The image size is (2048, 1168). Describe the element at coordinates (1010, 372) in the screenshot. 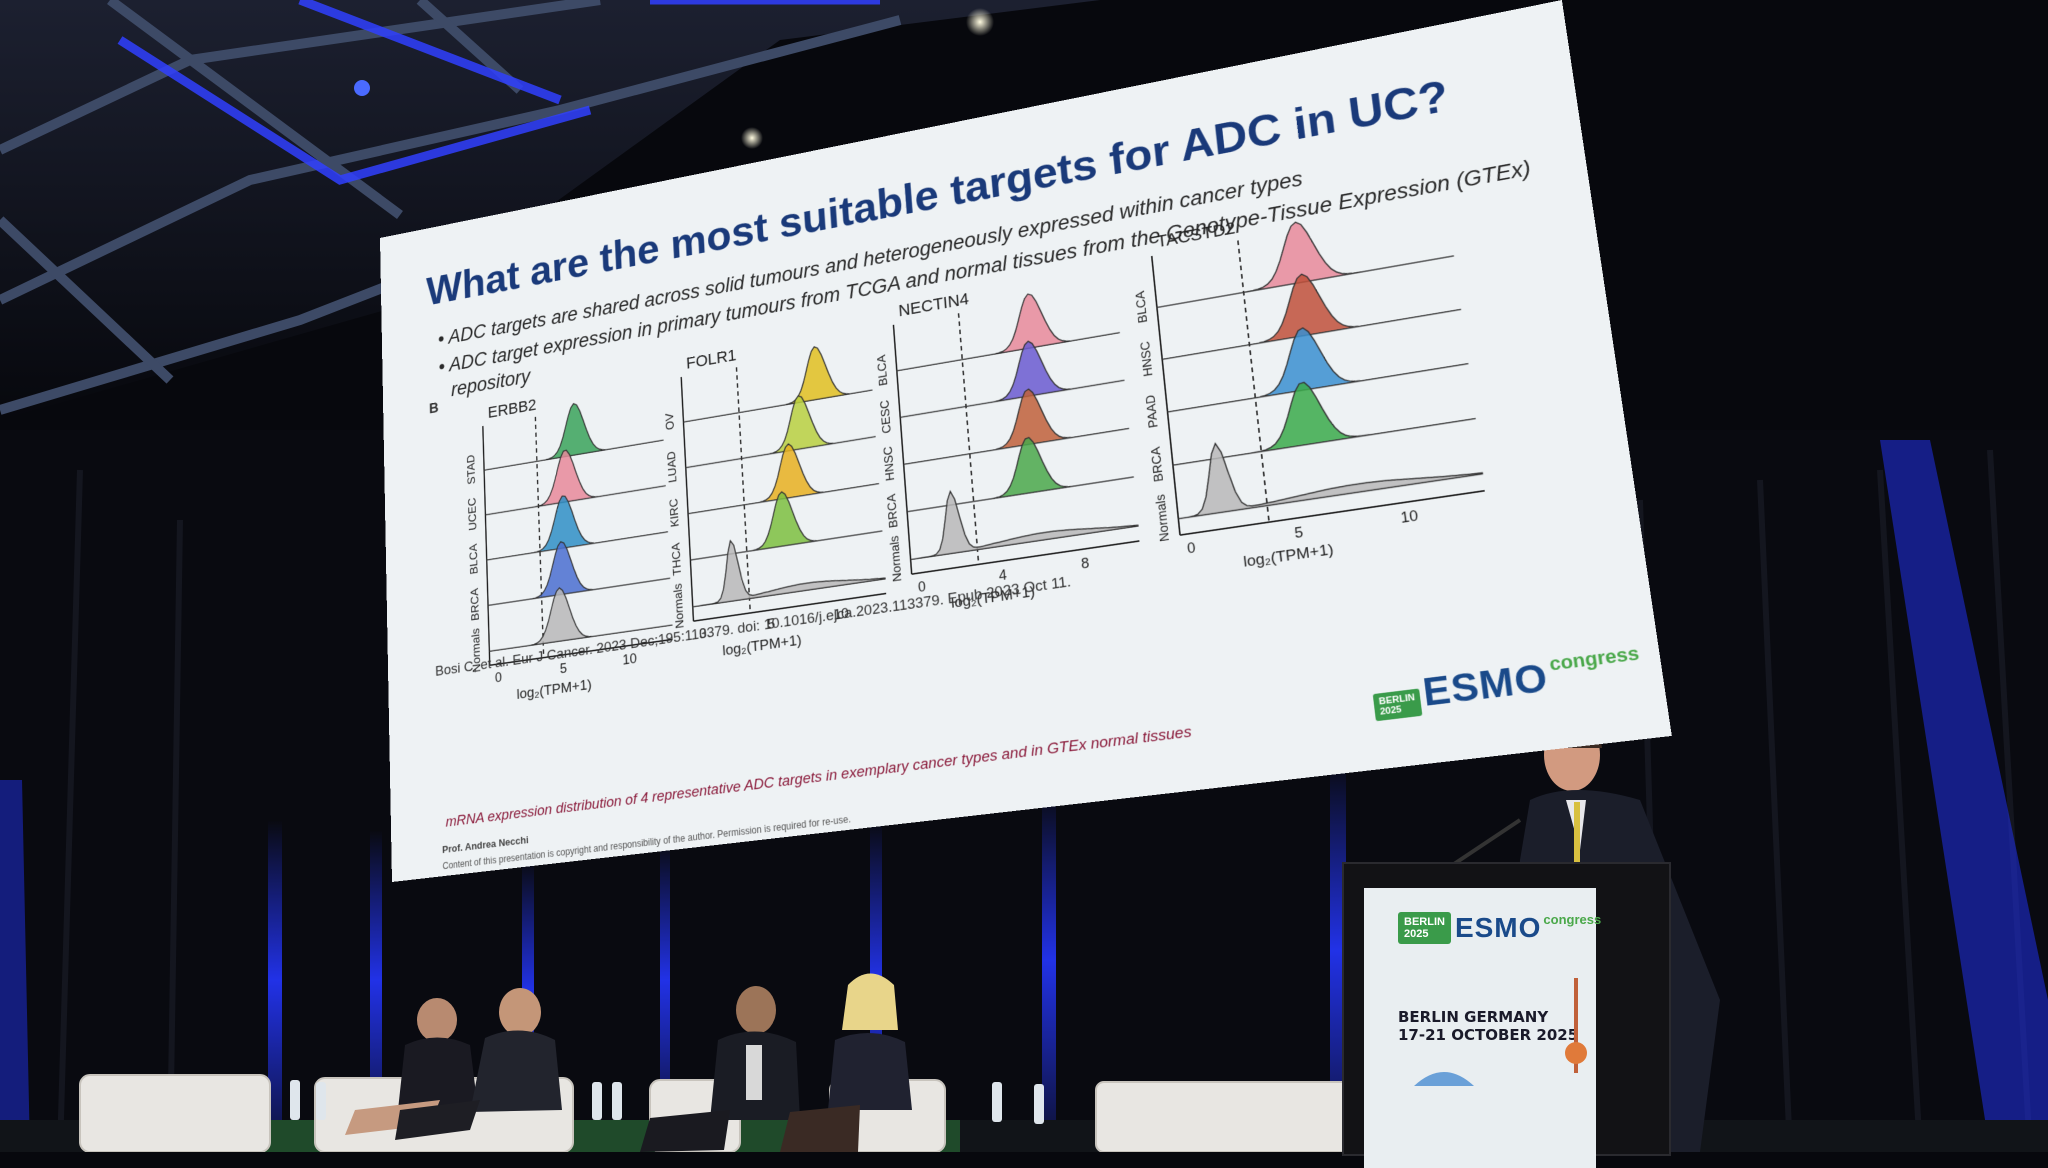

I see `density-cesc` at that location.